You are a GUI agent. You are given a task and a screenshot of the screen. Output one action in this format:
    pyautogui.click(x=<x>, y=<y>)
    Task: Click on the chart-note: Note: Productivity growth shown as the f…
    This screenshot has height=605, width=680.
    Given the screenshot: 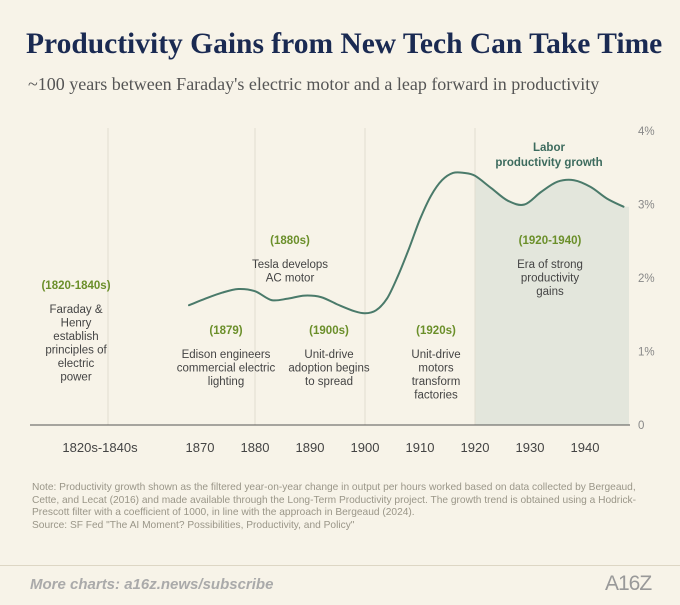 What is the action you would take?
    pyautogui.click(x=338, y=507)
    